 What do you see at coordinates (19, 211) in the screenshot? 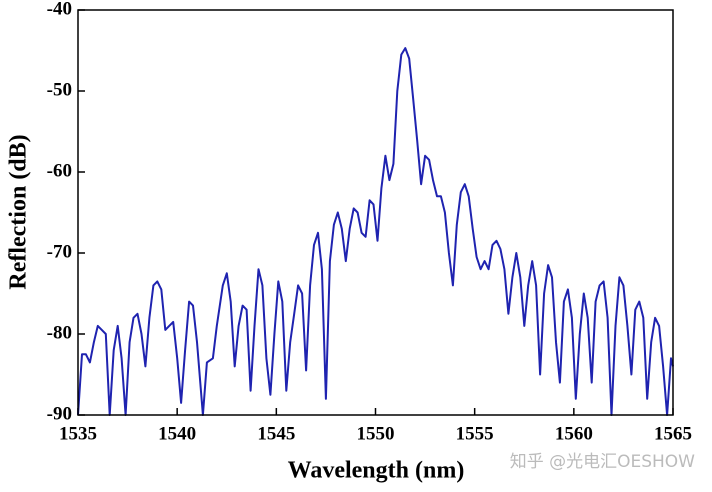
I see `y-axis-label: Reflection (dB)` at bounding box center [19, 211].